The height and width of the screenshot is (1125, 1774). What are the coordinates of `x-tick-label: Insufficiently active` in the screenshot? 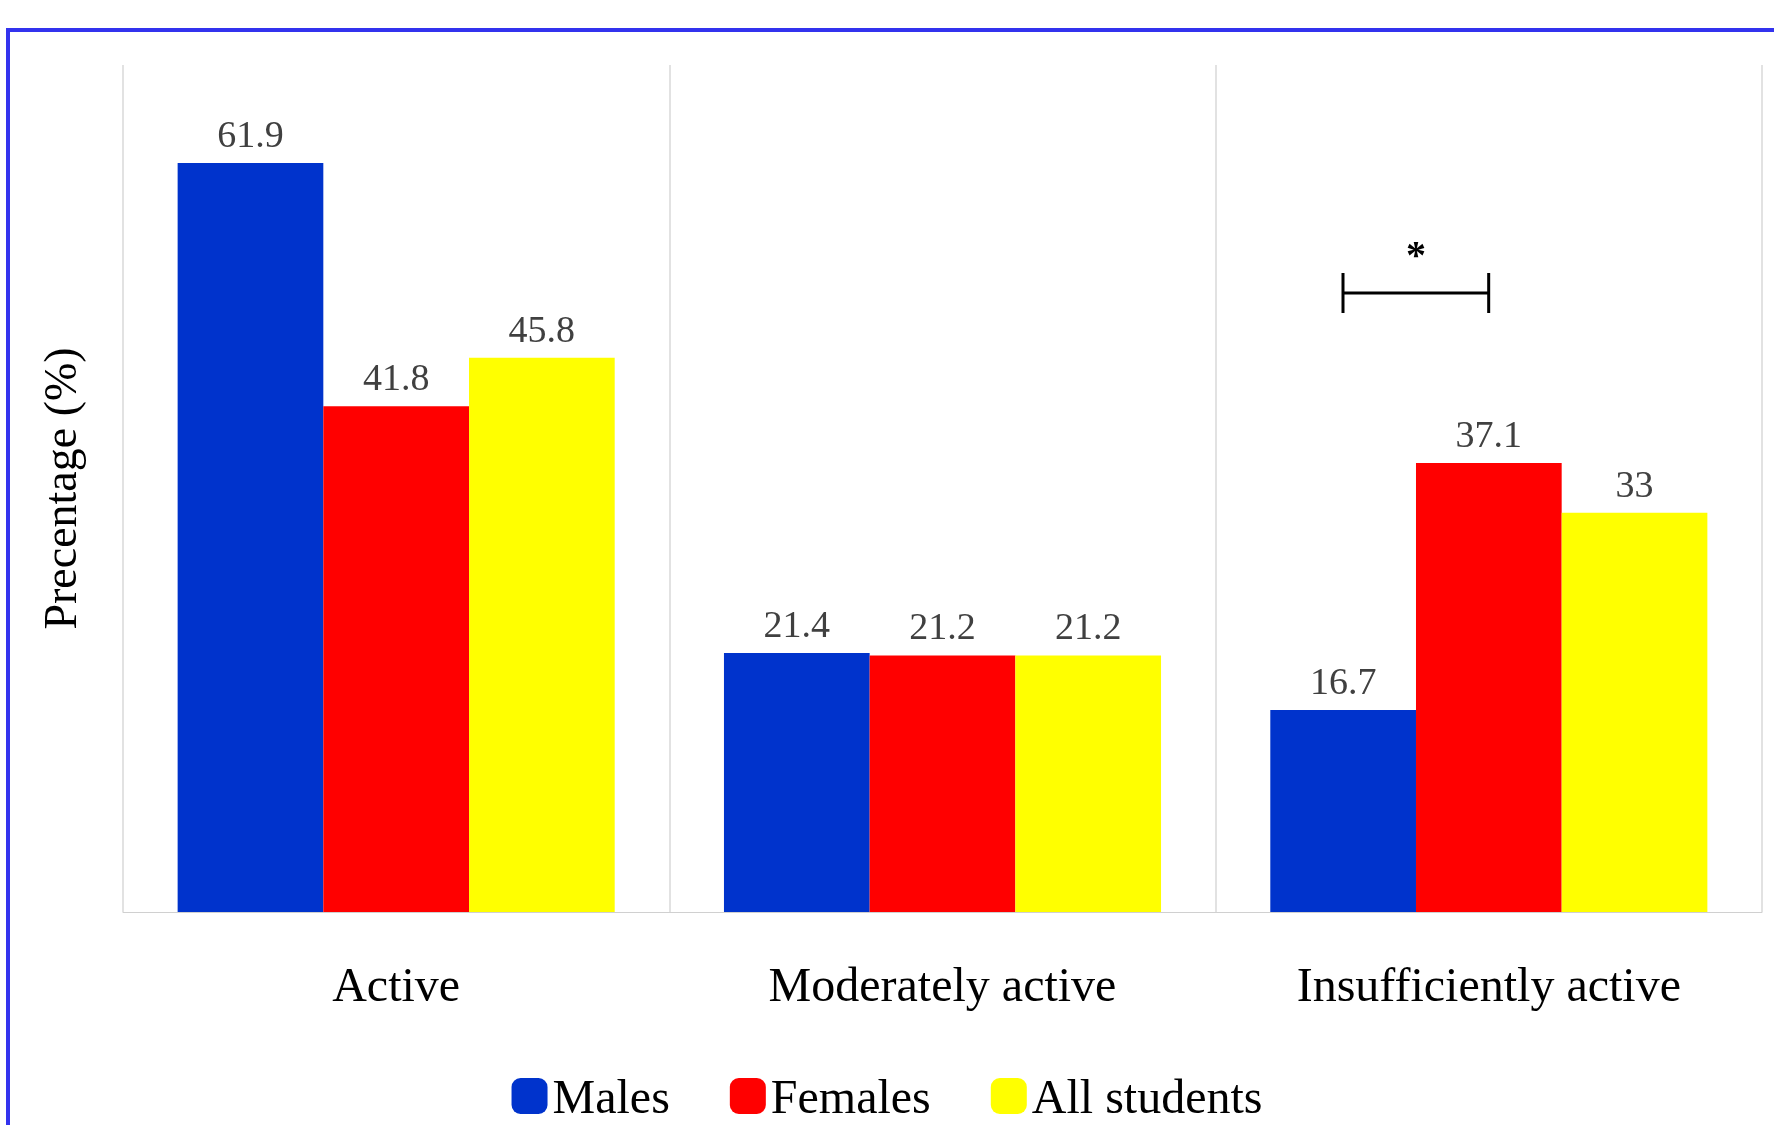 It's located at (1488, 984).